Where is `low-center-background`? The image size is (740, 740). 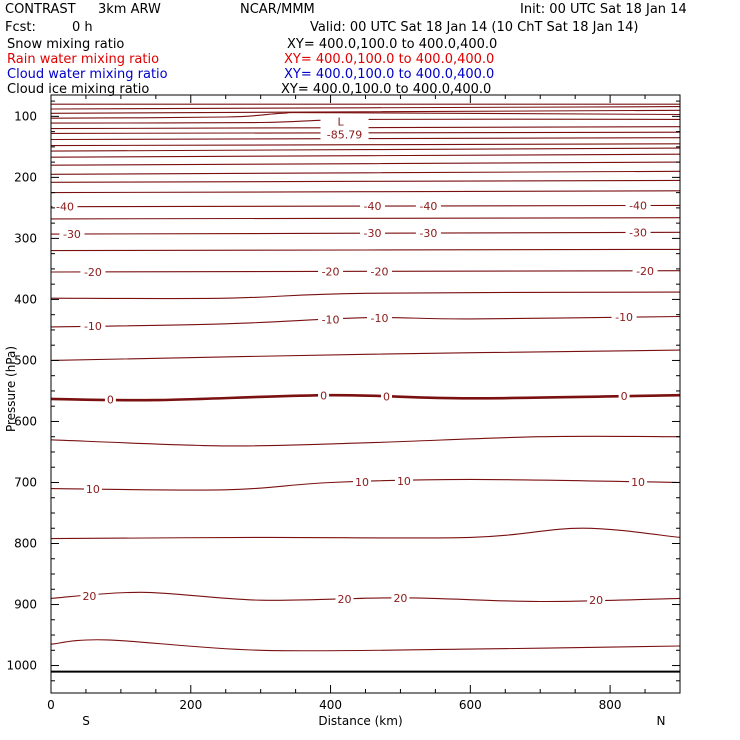
low-center-background is located at coordinates (344, 130).